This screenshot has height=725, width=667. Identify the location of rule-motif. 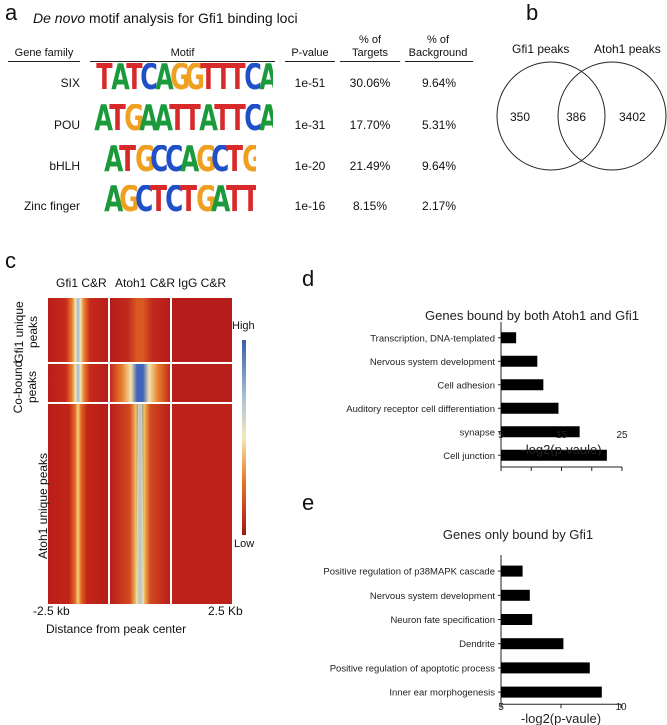
(182, 61).